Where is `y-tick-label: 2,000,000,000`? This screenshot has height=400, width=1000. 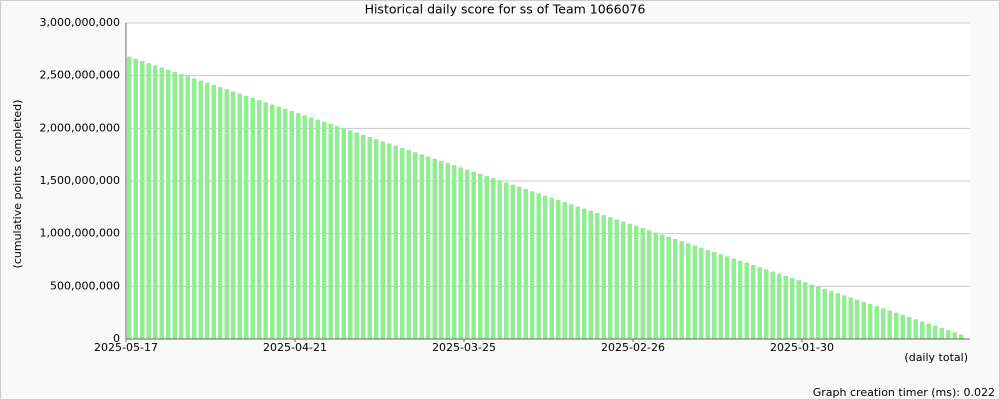 y-tick-label: 2,000,000,000 is located at coordinates (80, 127).